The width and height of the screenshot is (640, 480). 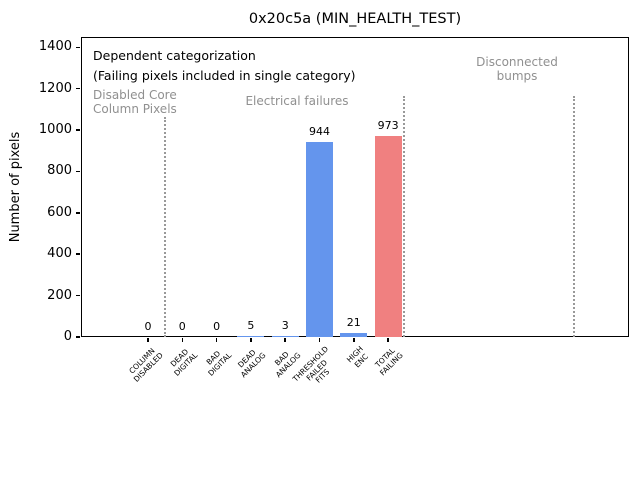 I want to click on y-tick-label: 200, so click(x=59, y=295).